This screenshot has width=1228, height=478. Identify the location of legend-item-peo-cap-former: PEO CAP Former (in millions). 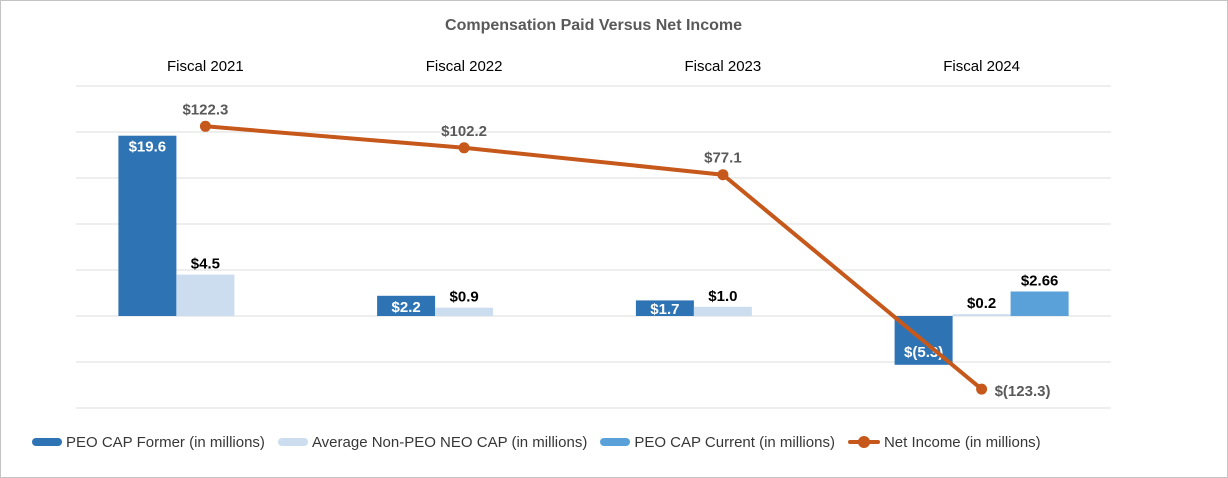
(148, 442).